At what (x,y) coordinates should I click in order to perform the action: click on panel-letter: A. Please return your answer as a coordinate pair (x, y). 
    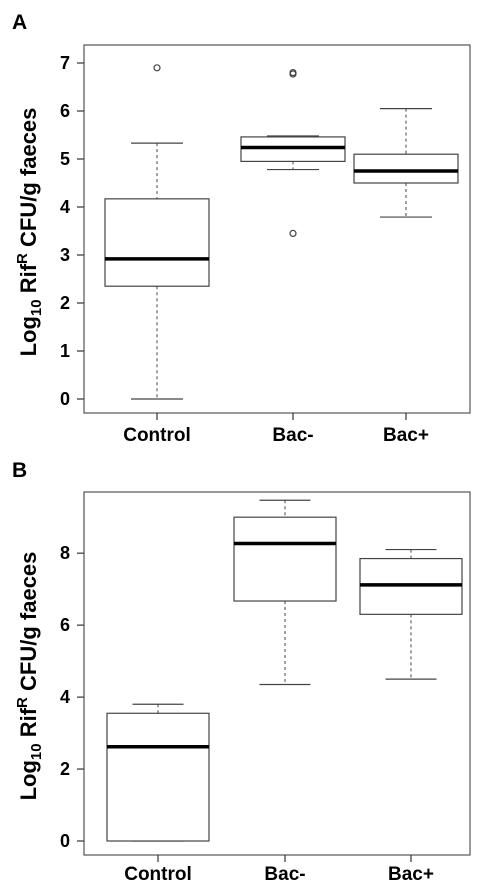
    Looking at the image, I should click on (19, 22).